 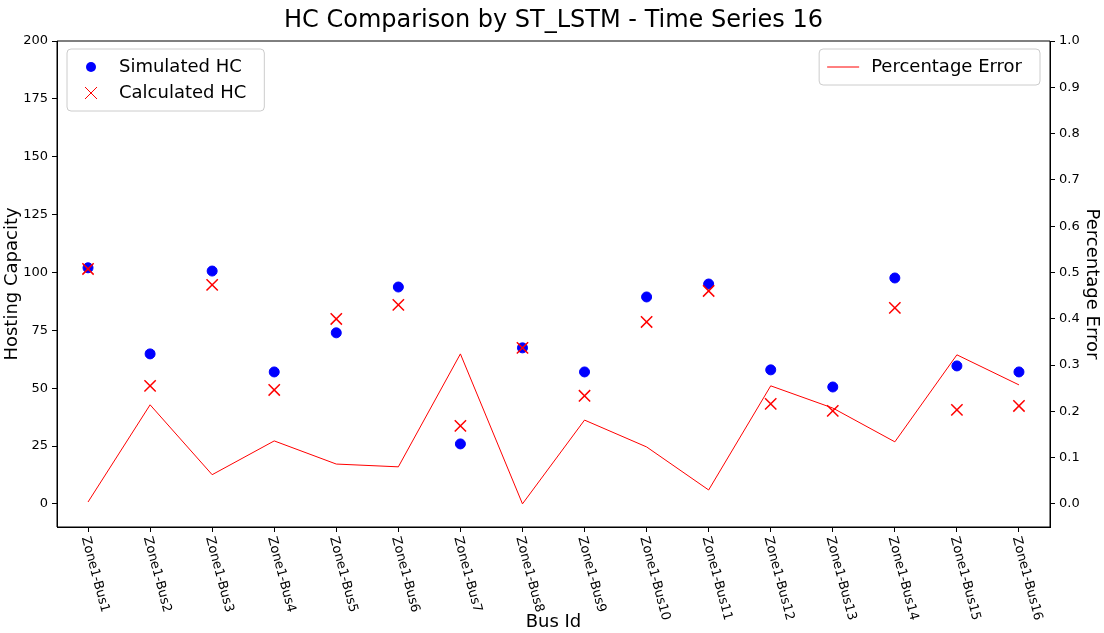 What do you see at coordinates (1069, 40) in the screenshot?
I see `y2-tick-label: 1.0` at bounding box center [1069, 40].